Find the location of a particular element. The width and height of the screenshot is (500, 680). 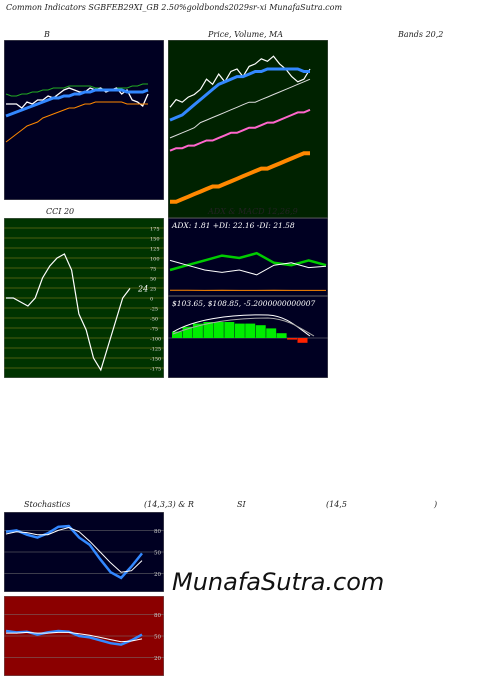

rsi-tick-label: 20 is located at coordinates (157, 659).